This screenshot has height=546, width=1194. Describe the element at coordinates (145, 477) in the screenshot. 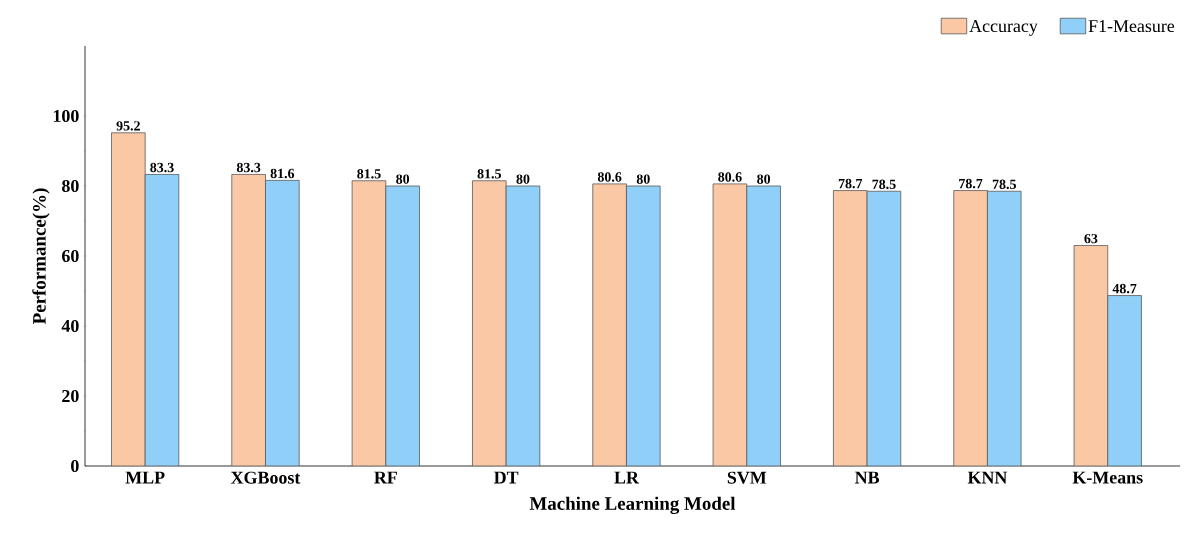

I see `x-tick-label: MLP` at that location.